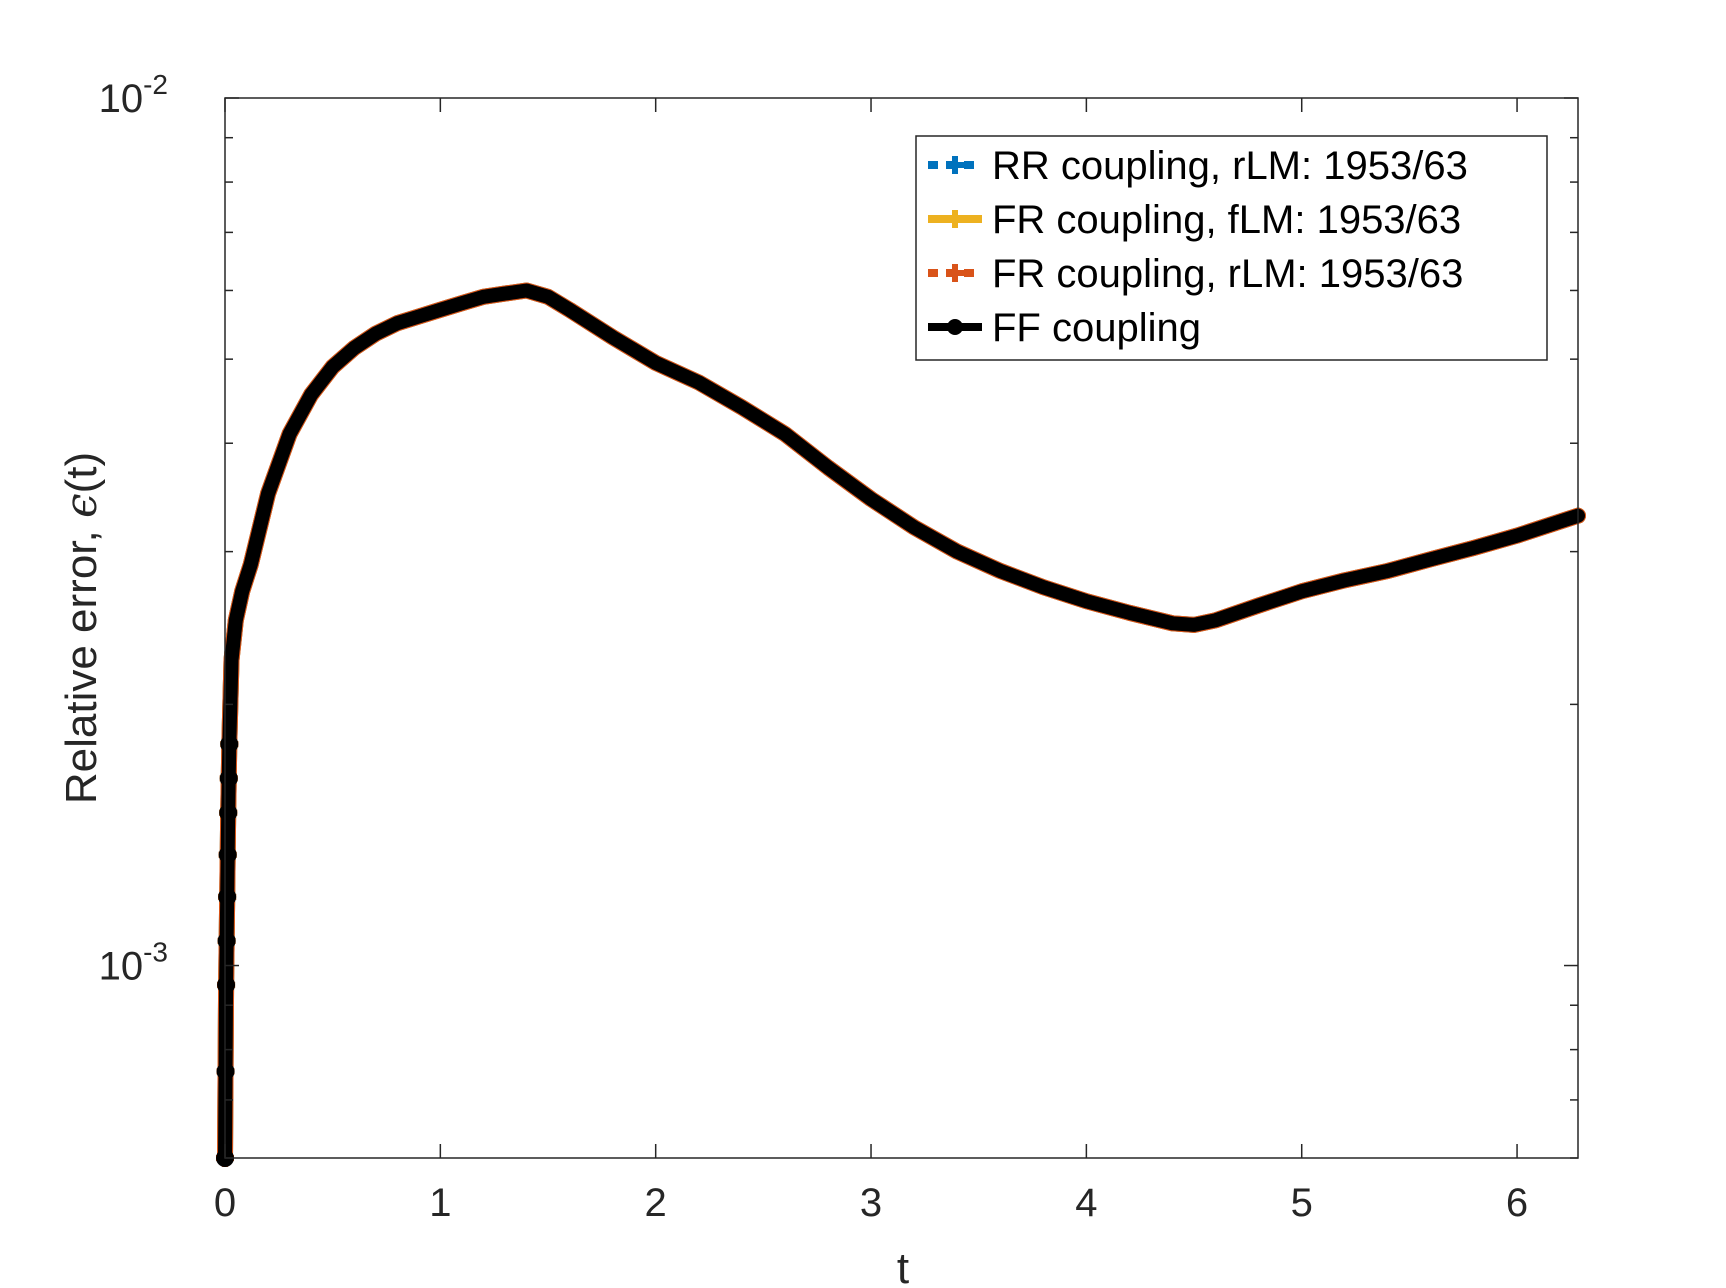 The width and height of the screenshot is (1726, 1288). I want to click on x-tick-label-3: 3, so click(871, 1203).